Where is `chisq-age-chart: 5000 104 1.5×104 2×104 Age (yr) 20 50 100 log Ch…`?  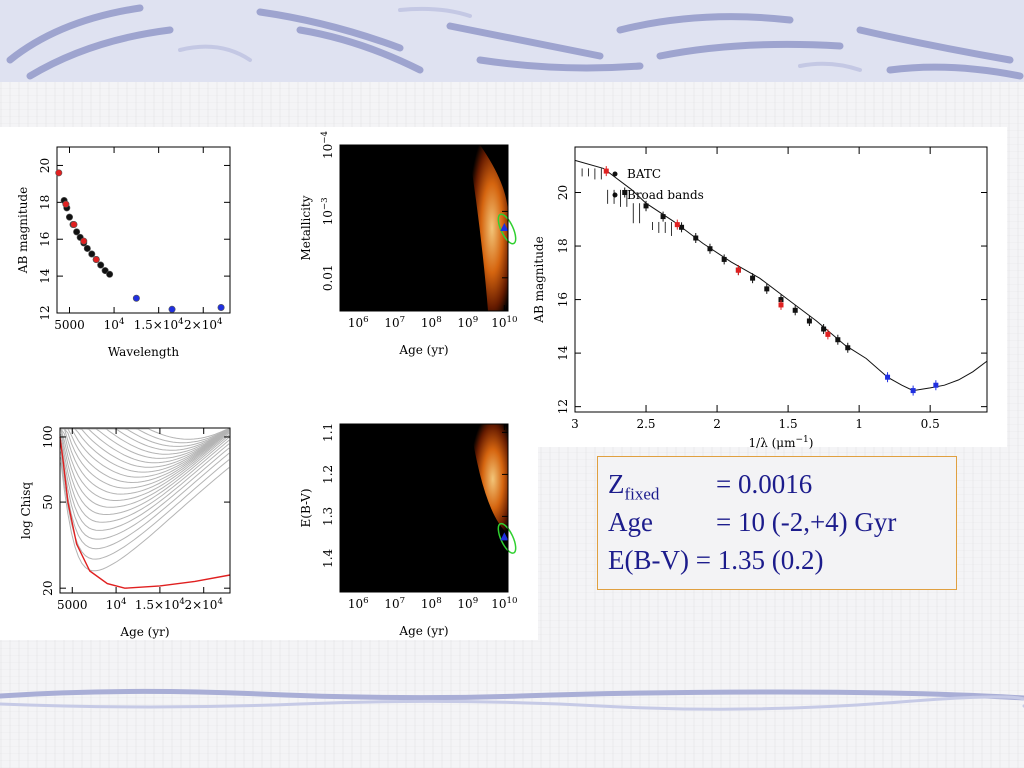 chisq-age-chart: 5000 104 1.5×104 2×104 Age (yr) 20 50 100 log Ch… is located at coordinates (125, 532).